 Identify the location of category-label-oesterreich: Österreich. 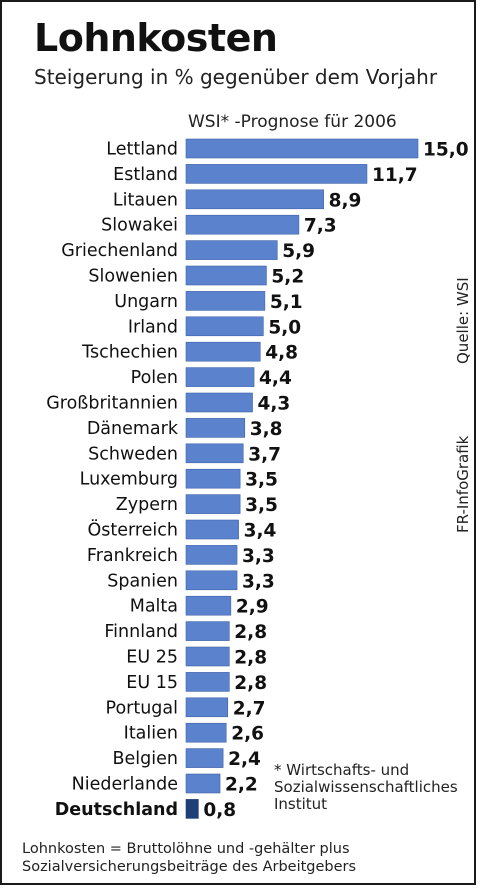
(132, 530).